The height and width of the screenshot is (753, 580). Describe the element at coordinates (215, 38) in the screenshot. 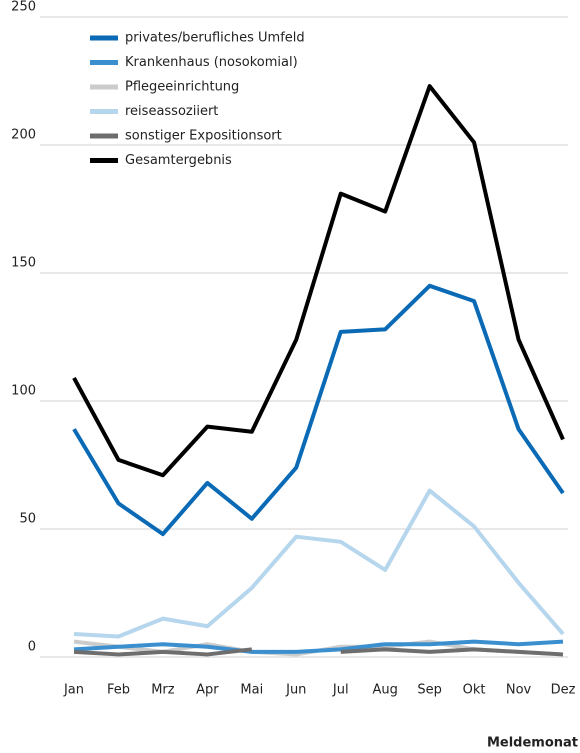

I see `legend-label: privates/berufliches Umfeld` at that location.